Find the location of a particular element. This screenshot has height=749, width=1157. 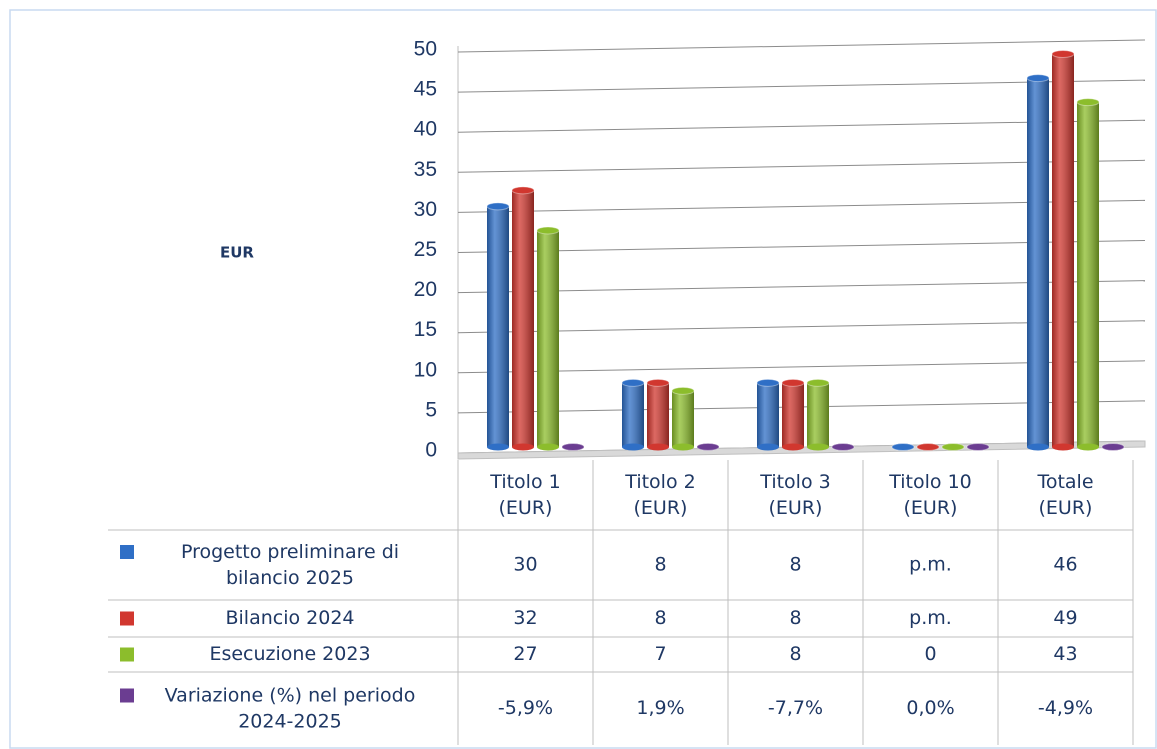

data-label: 43 is located at coordinates (1065, 654).